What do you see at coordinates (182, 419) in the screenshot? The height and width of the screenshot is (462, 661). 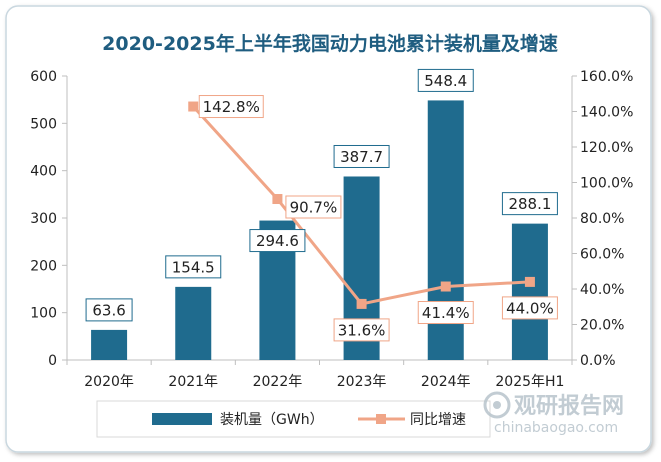 I see `legend-bar-swatch` at bounding box center [182, 419].